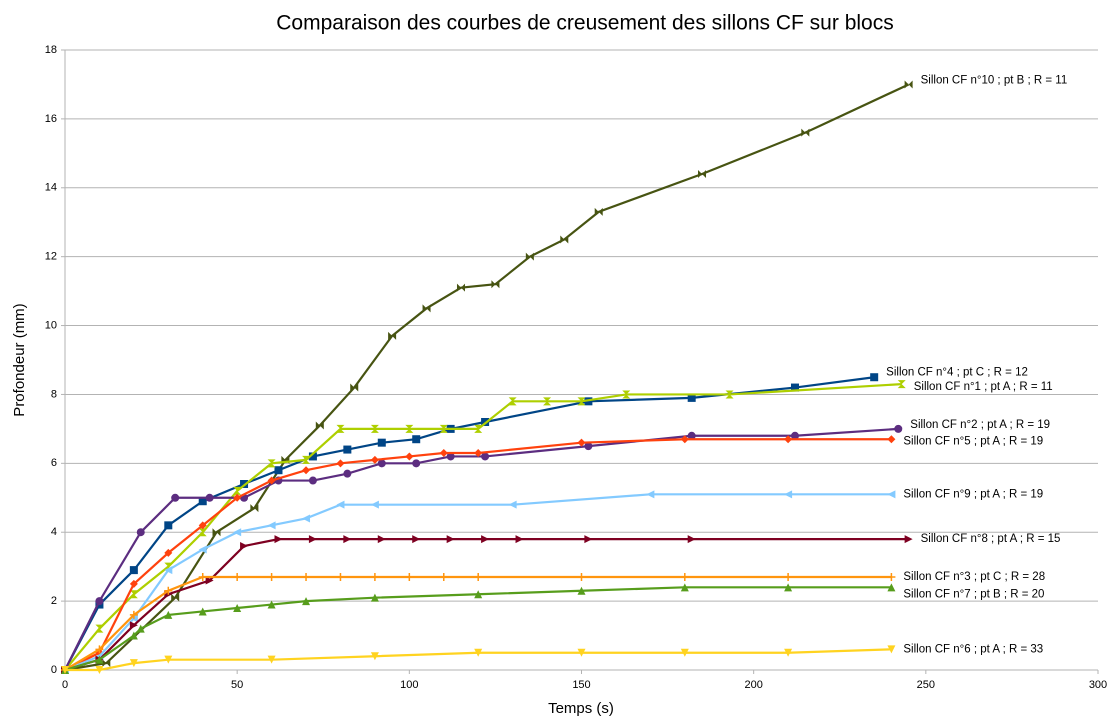 The width and height of the screenshot is (1108, 719). What do you see at coordinates (54, 394) in the screenshot?
I see `y-tick-label: 8` at bounding box center [54, 394].